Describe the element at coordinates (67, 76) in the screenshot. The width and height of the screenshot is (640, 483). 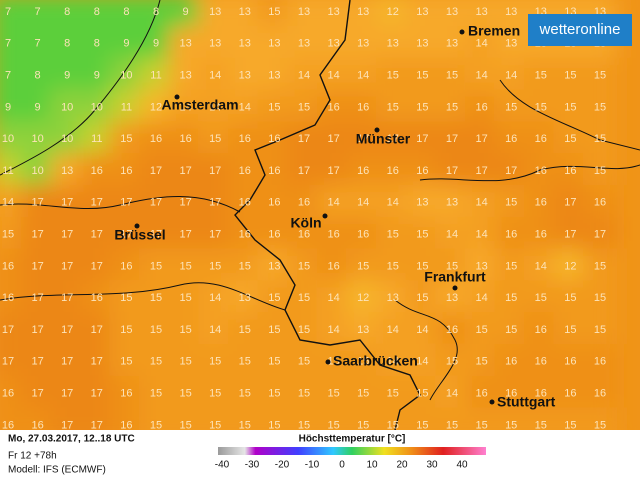
I see `temperature-value: 9` at that location.